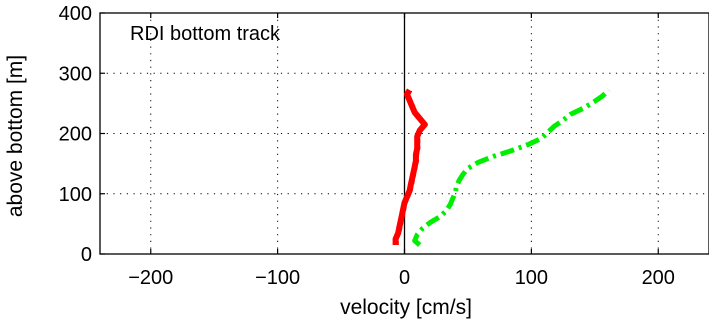 This screenshot has width=709, height=323. What do you see at coordinates (406, 307) in the screenshot?
I see `x-axis-label: velocity [cm/s]` at bounding box center [406, 307].